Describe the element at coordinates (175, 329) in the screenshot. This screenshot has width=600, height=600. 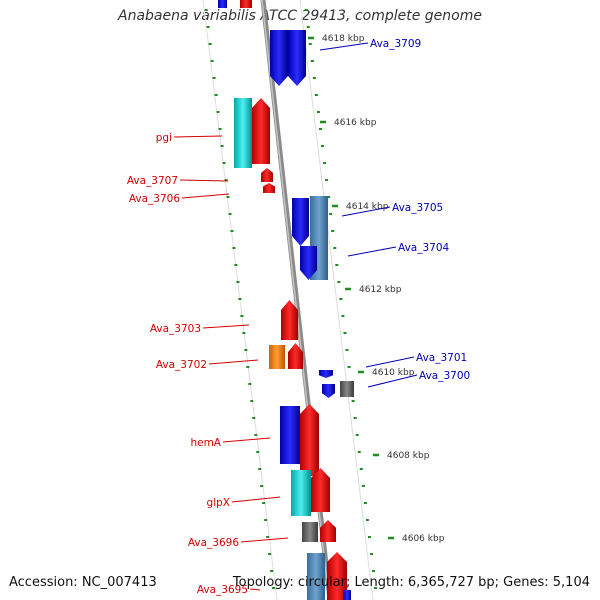
I see `gene-label: Ava_3703` at that location.